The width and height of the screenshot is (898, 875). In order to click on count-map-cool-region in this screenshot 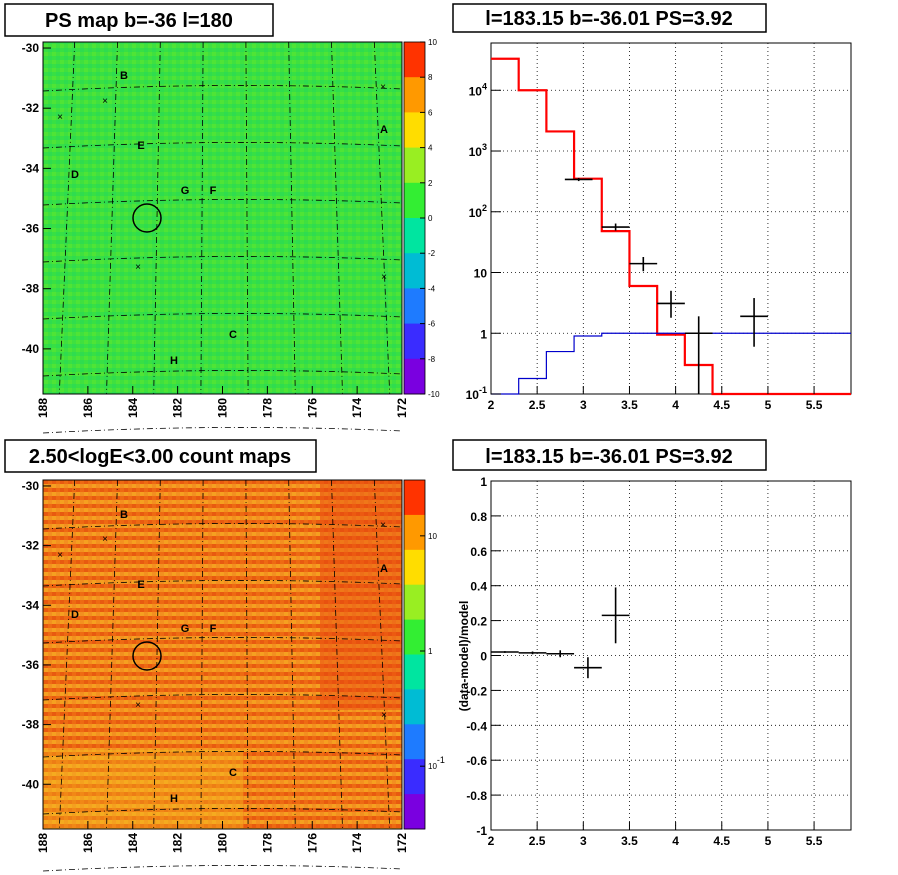, I will do `click(143, 789)`.